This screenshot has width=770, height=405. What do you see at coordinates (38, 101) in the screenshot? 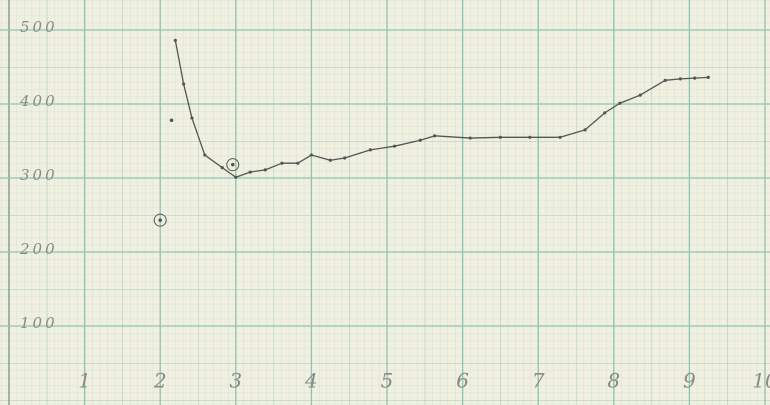
I see `y-tick-label: 400` at bounding box center [38, 101].